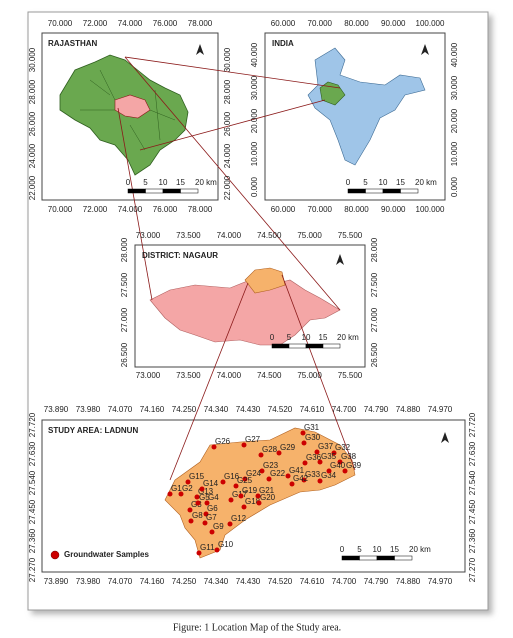  What do you see at coordinates (288, 447) in the screenshot?
I see `sample-label: G29` at bounding box center [288, 447].